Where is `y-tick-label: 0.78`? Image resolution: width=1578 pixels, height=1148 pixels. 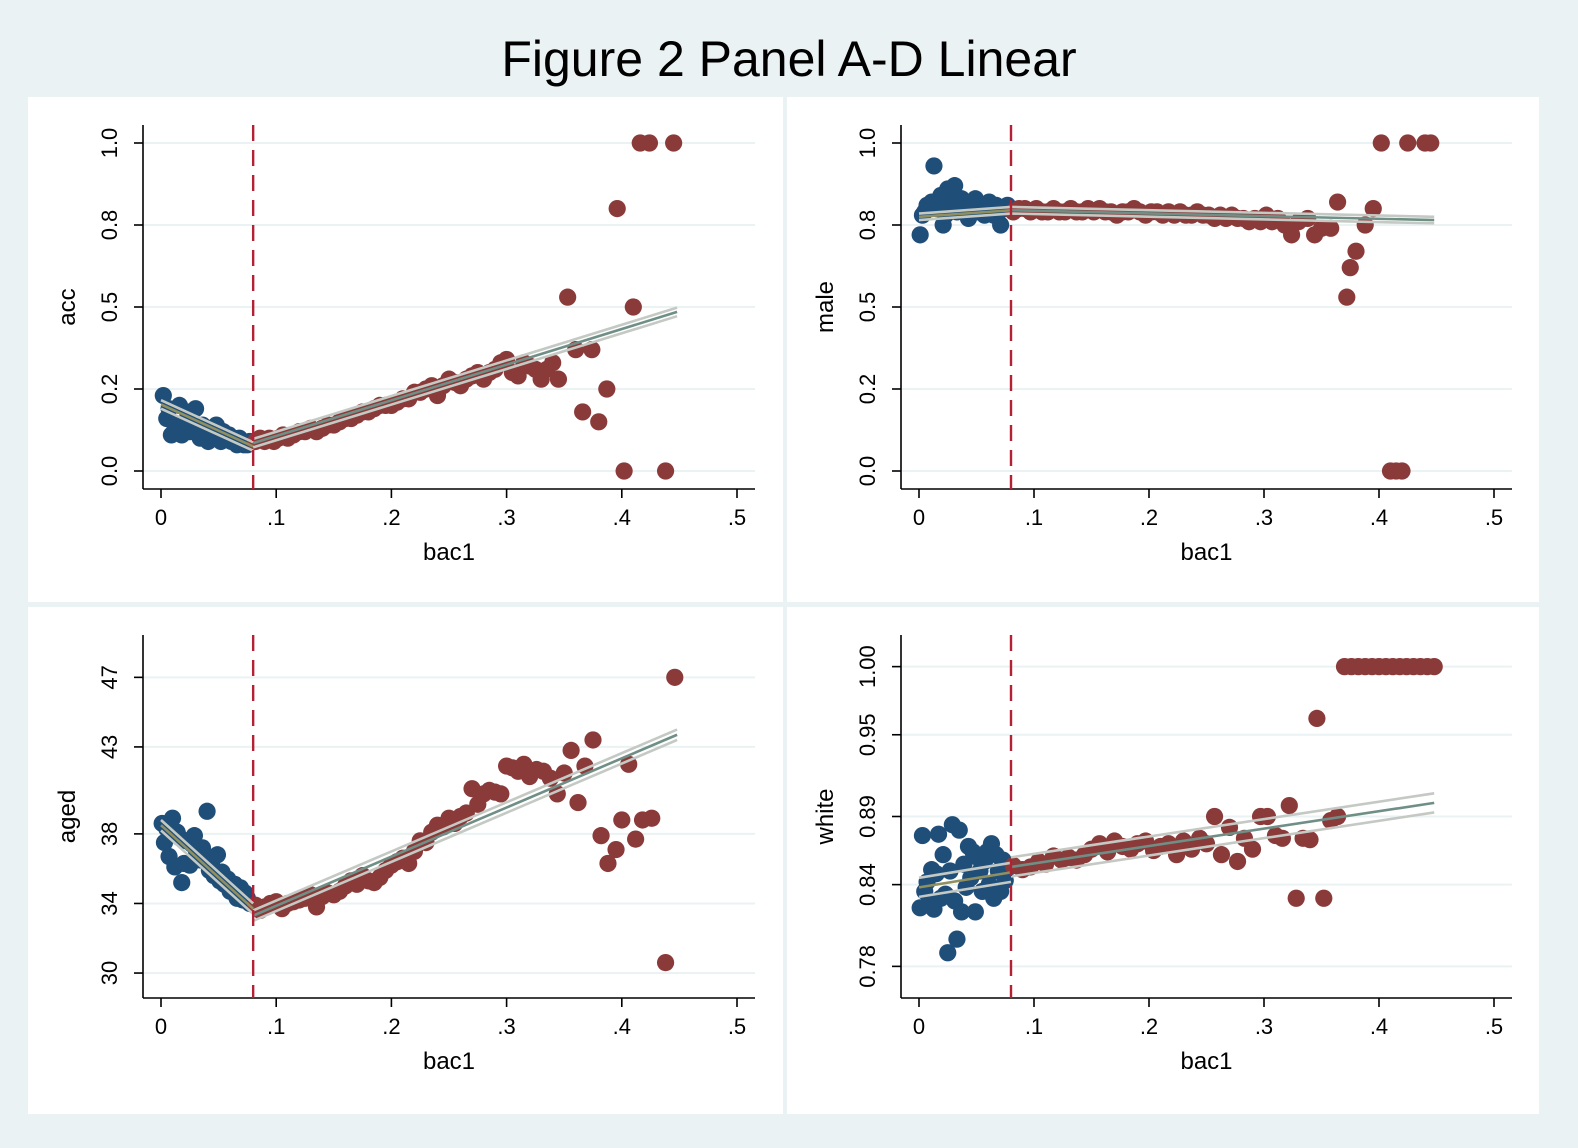 y-tick-label: 0.78 is located at coordinates (867, 966).